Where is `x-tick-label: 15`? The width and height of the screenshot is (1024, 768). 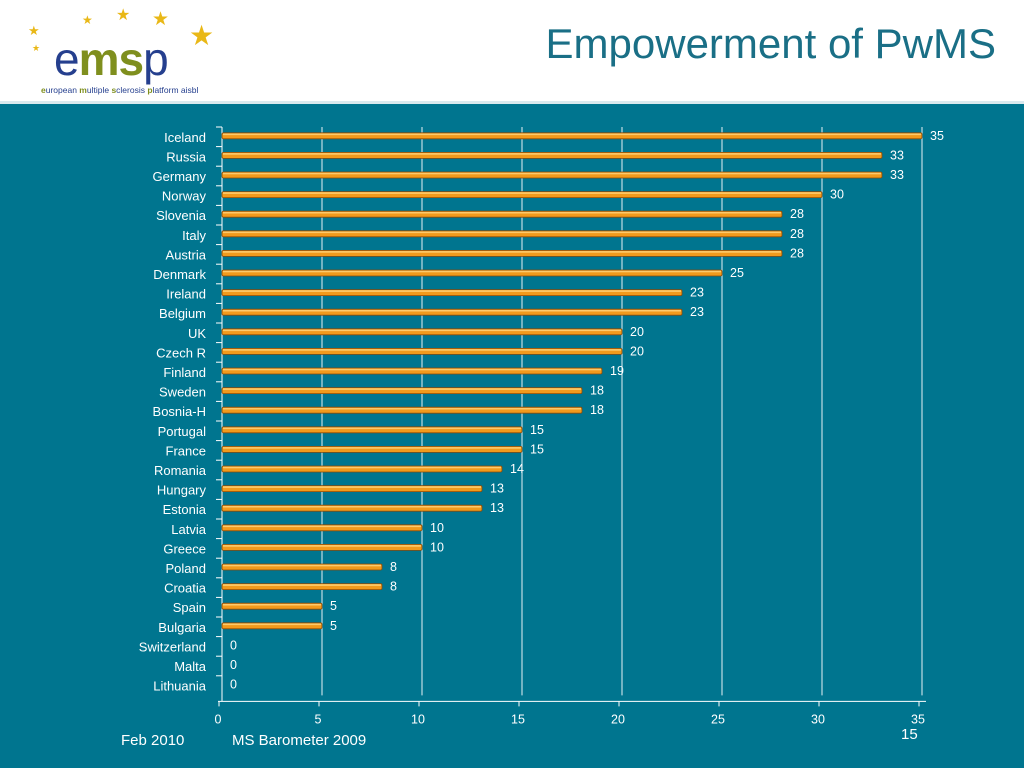
x-tick-label: 15 is located at coordinates (518, 719).